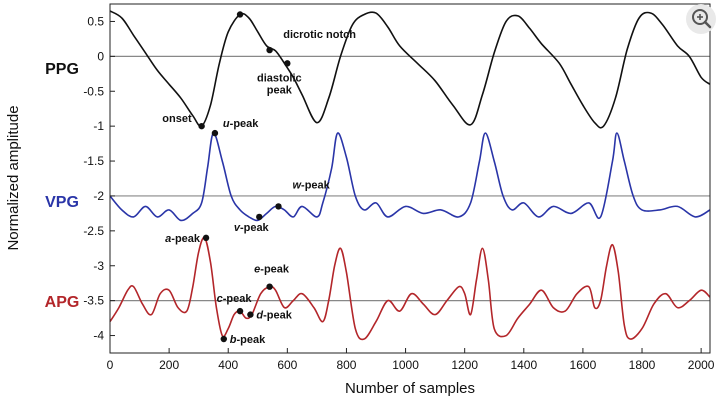 Image resolution: width=720 pixels, height=409 pixels. I want to click on series-label-apg: APG, so click(62, 302).